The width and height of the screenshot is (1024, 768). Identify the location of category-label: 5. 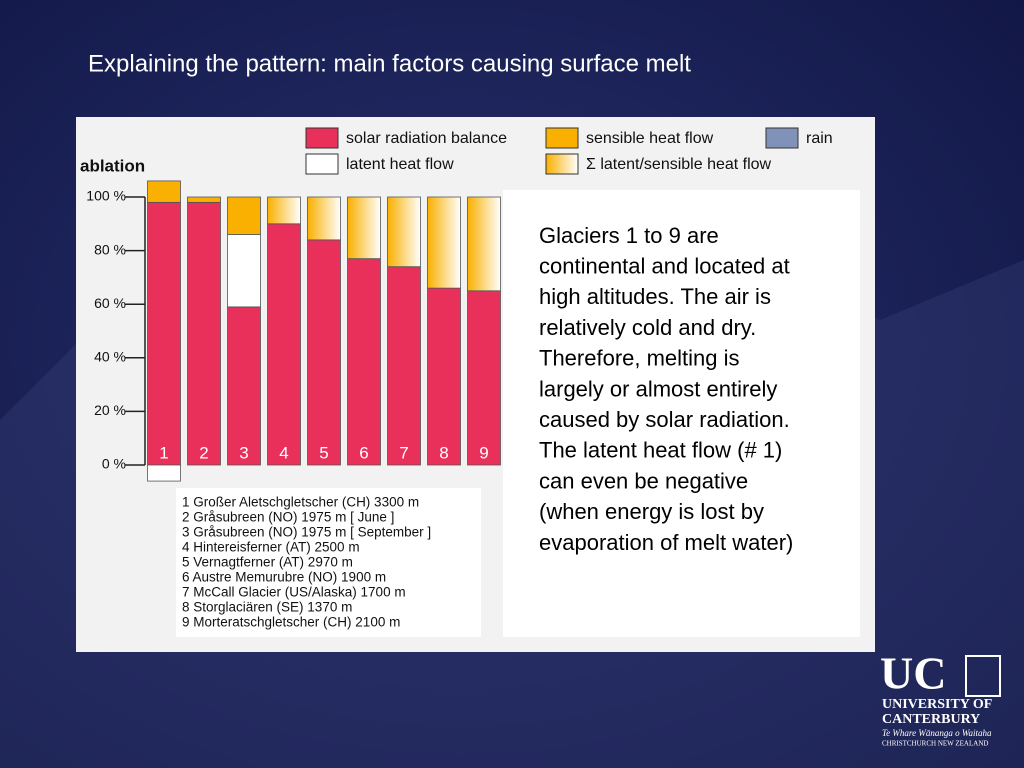
(323, 452).